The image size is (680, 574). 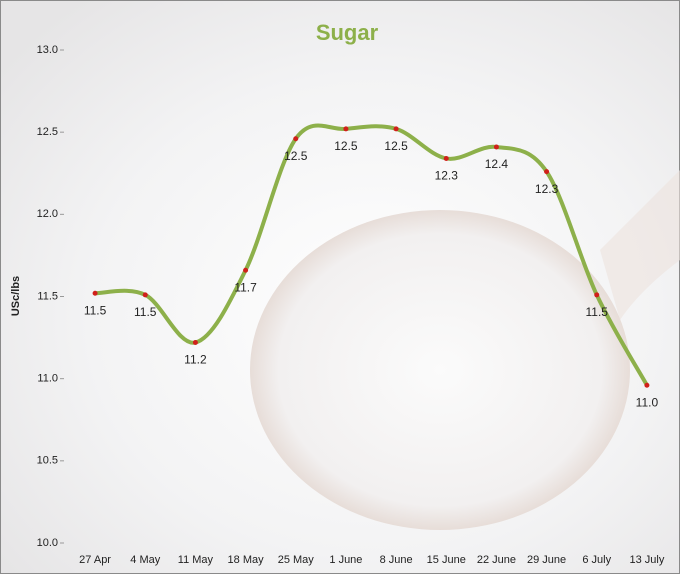 I want to click on data-label: 12.4, so click(x=497, y=164).